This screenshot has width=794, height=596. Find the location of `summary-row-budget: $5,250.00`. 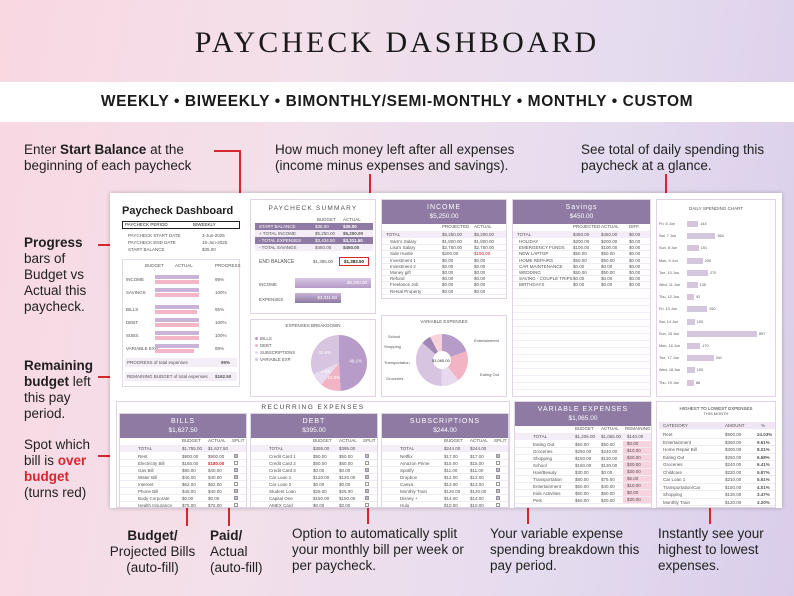

summary-row-budget: $5,250.00 is located at coordinates (325, 233).